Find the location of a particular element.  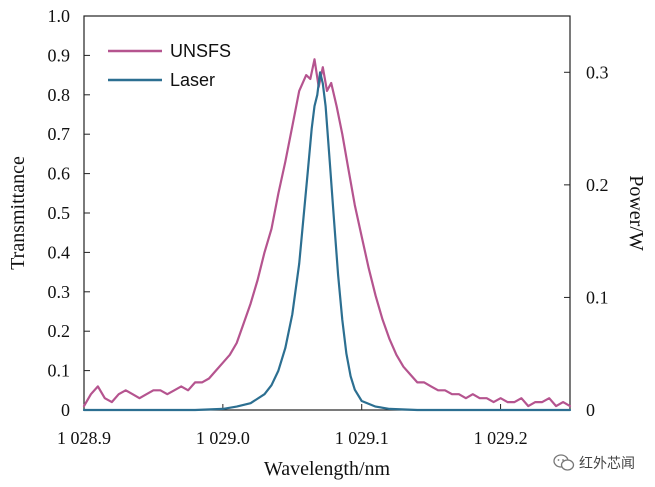

legend-label-laser: Laser is located at coordinates (192, 80).